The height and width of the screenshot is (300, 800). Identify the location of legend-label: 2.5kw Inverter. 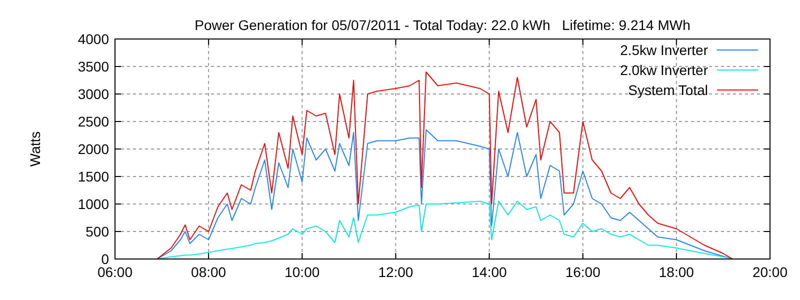
(664, 50).